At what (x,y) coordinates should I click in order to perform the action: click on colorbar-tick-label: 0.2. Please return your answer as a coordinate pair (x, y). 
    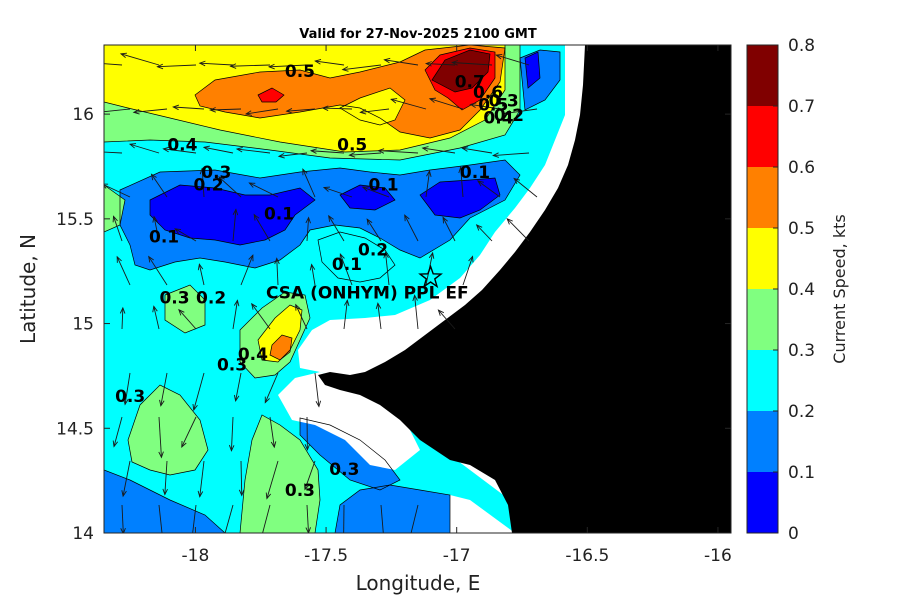
    Looking at the image, I should click on (801, 412).